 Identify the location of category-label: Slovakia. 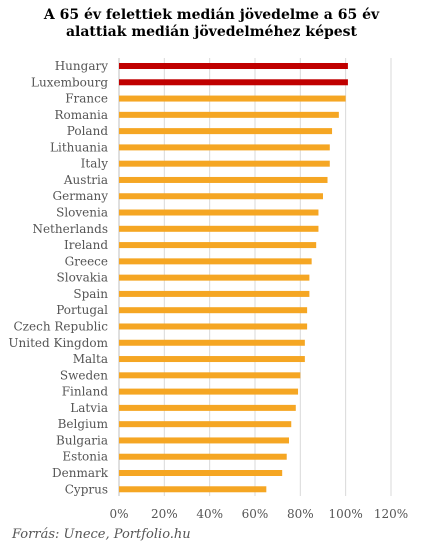
(82, 278).